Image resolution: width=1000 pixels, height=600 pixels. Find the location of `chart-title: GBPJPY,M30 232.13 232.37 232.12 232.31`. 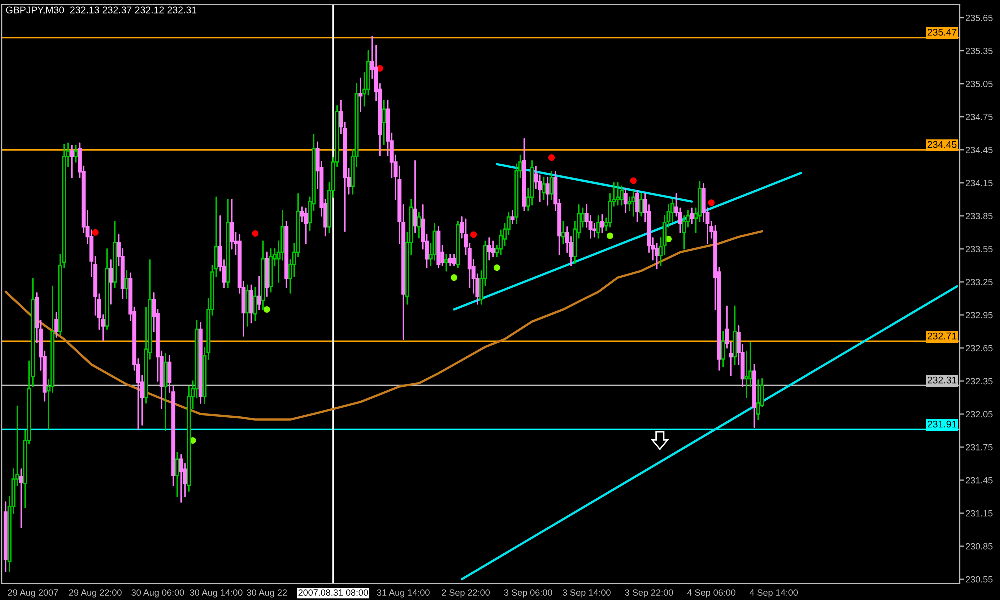

chart-title: GBPJPY,M30 232.13 232.37 232.12 232.31 is located at coordinates (101, 10).